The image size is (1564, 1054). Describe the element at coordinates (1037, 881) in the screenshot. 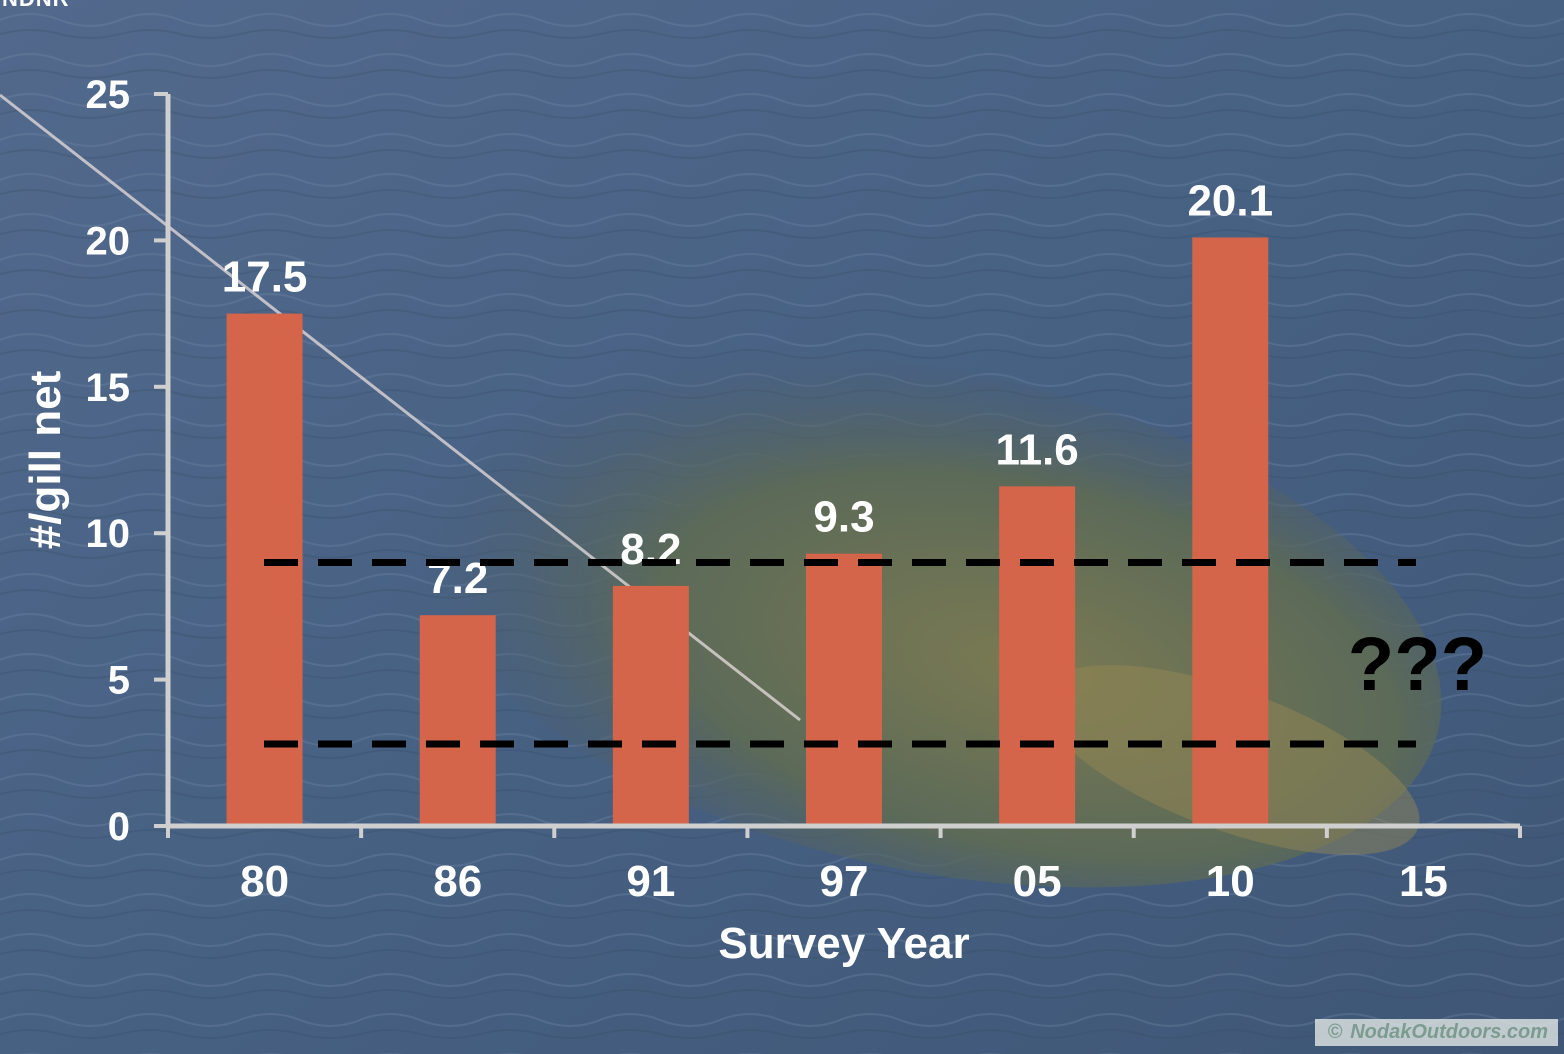

I see `x-tick-label: 05` at that location.